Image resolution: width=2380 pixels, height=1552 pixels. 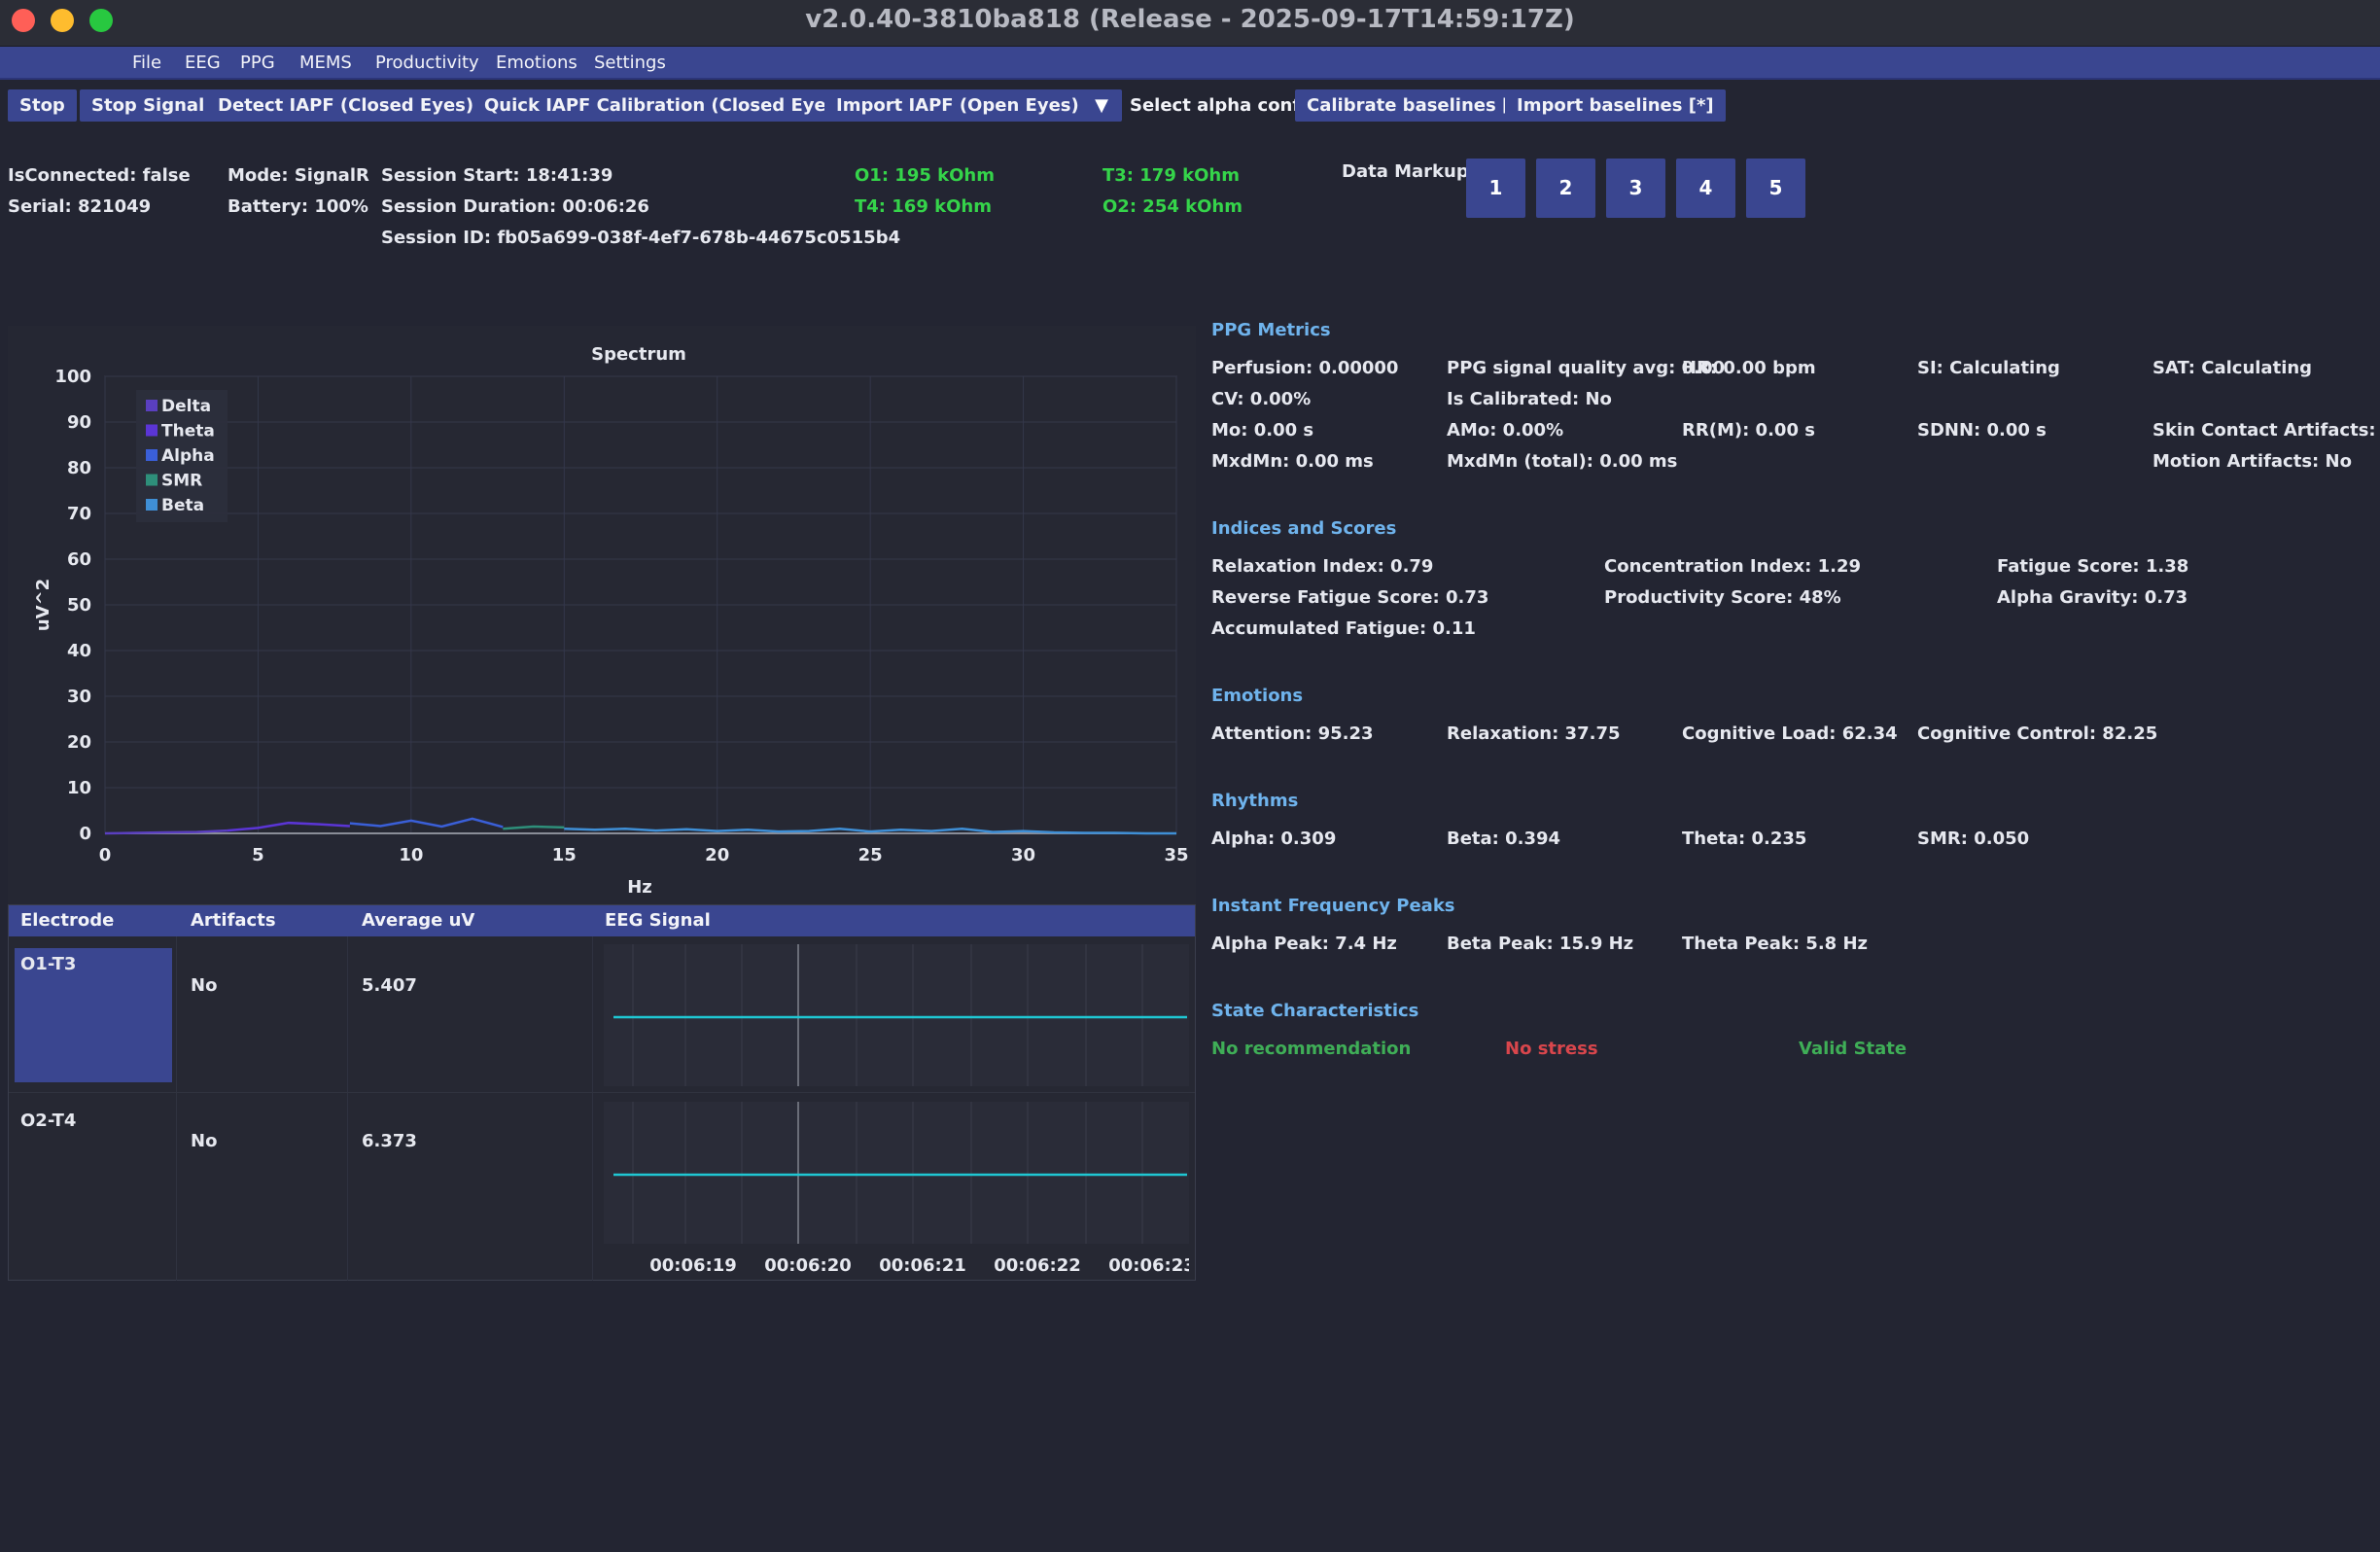 What do you see at coordinates (630, 63) in the screenshot?
I see `menu-settings: Settings` at bounding box center [630, 63].